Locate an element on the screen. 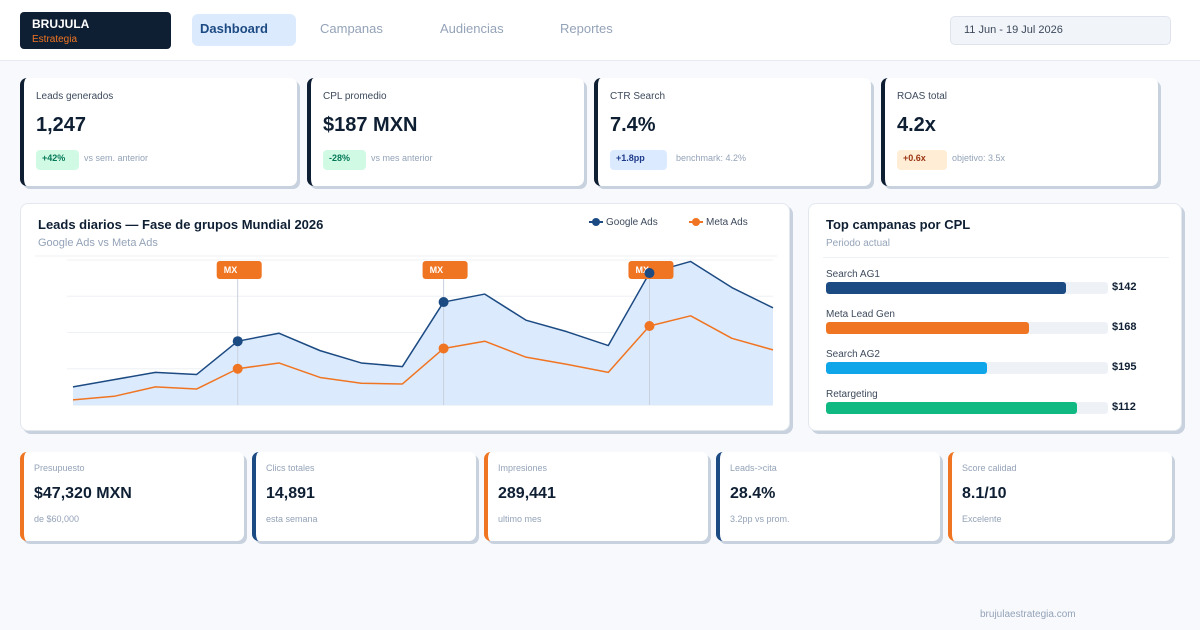 This screenshot has height=630, width=1200. kpi-value: 4.2x is located at coordinates (916, 125).